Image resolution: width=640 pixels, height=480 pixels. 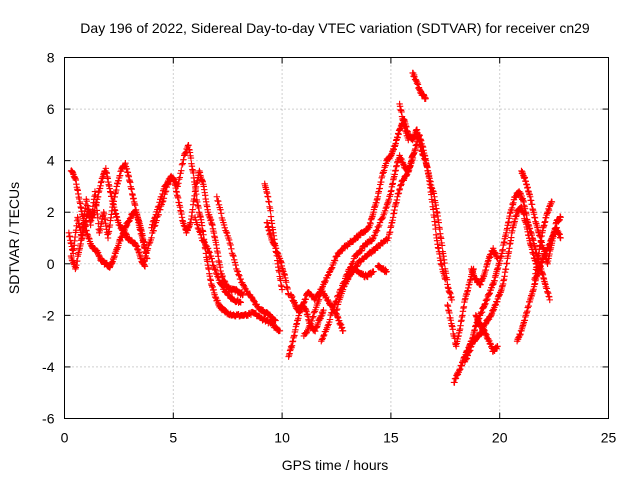 I want to click on x-tick-label: 5, so click(x=173, y=438).